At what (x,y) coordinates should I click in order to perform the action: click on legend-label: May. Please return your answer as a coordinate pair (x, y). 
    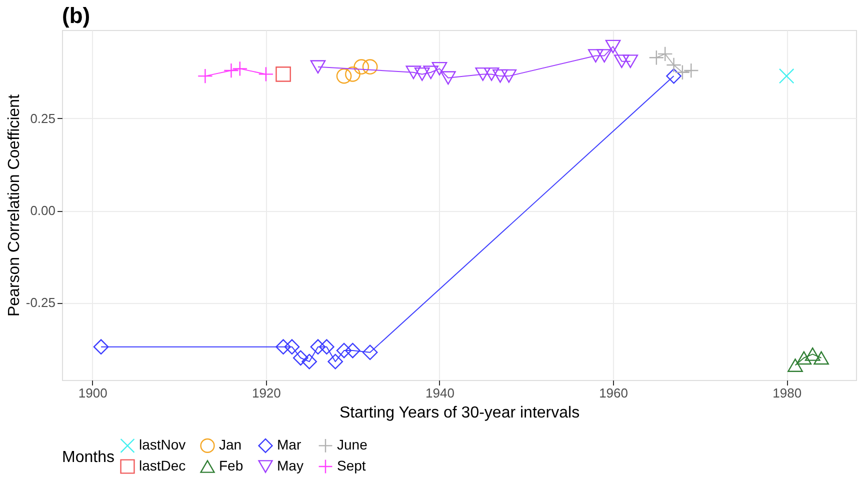
    Looking at the image, I should click on (290, 466).